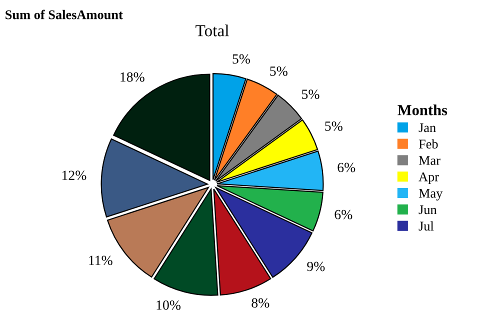  I want to click on legend-label: Feb, so click(428, 144).